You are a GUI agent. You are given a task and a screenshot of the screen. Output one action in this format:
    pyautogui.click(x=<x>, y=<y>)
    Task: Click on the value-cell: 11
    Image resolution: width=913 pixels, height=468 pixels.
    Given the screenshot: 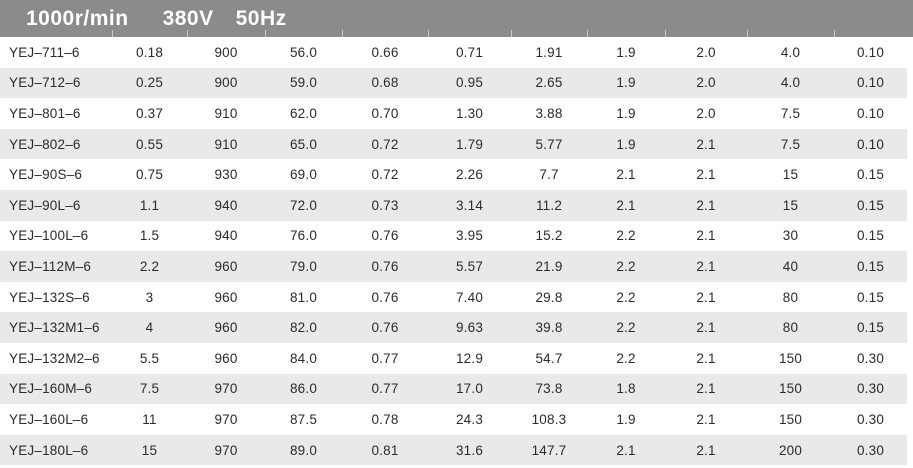 What is the action you would take?
    pyautogui.click(x=149, y=419)
    